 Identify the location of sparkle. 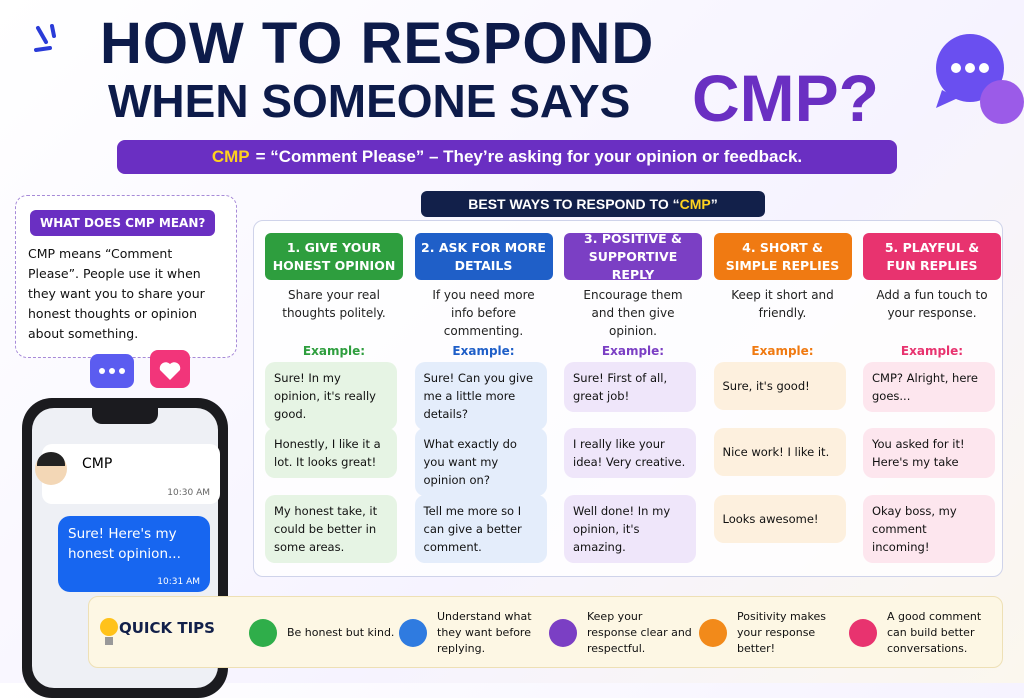
(45, 38).